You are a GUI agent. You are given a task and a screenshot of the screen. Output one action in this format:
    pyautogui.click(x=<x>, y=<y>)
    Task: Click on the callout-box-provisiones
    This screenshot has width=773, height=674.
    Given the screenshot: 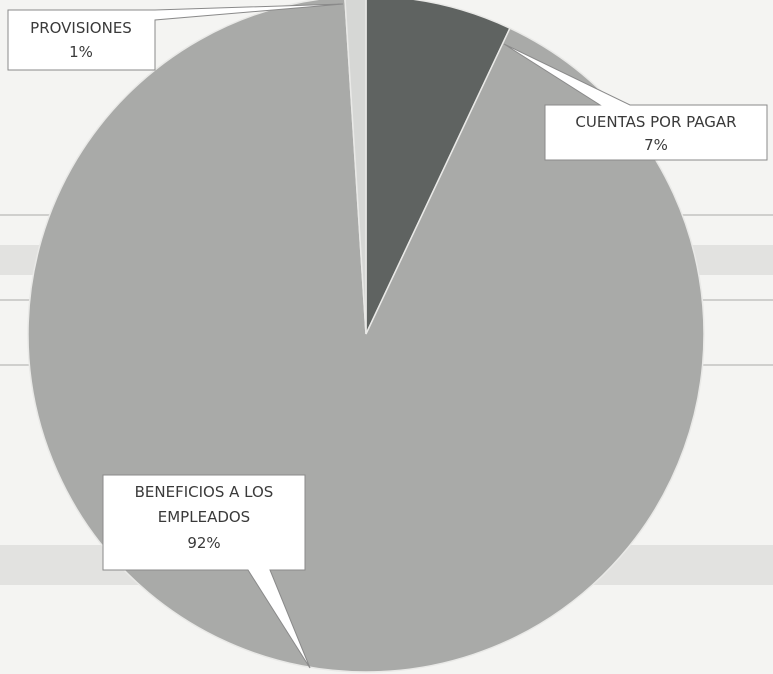 What is the action you would take?
    pyautogui.click(x=175, y=37)
    